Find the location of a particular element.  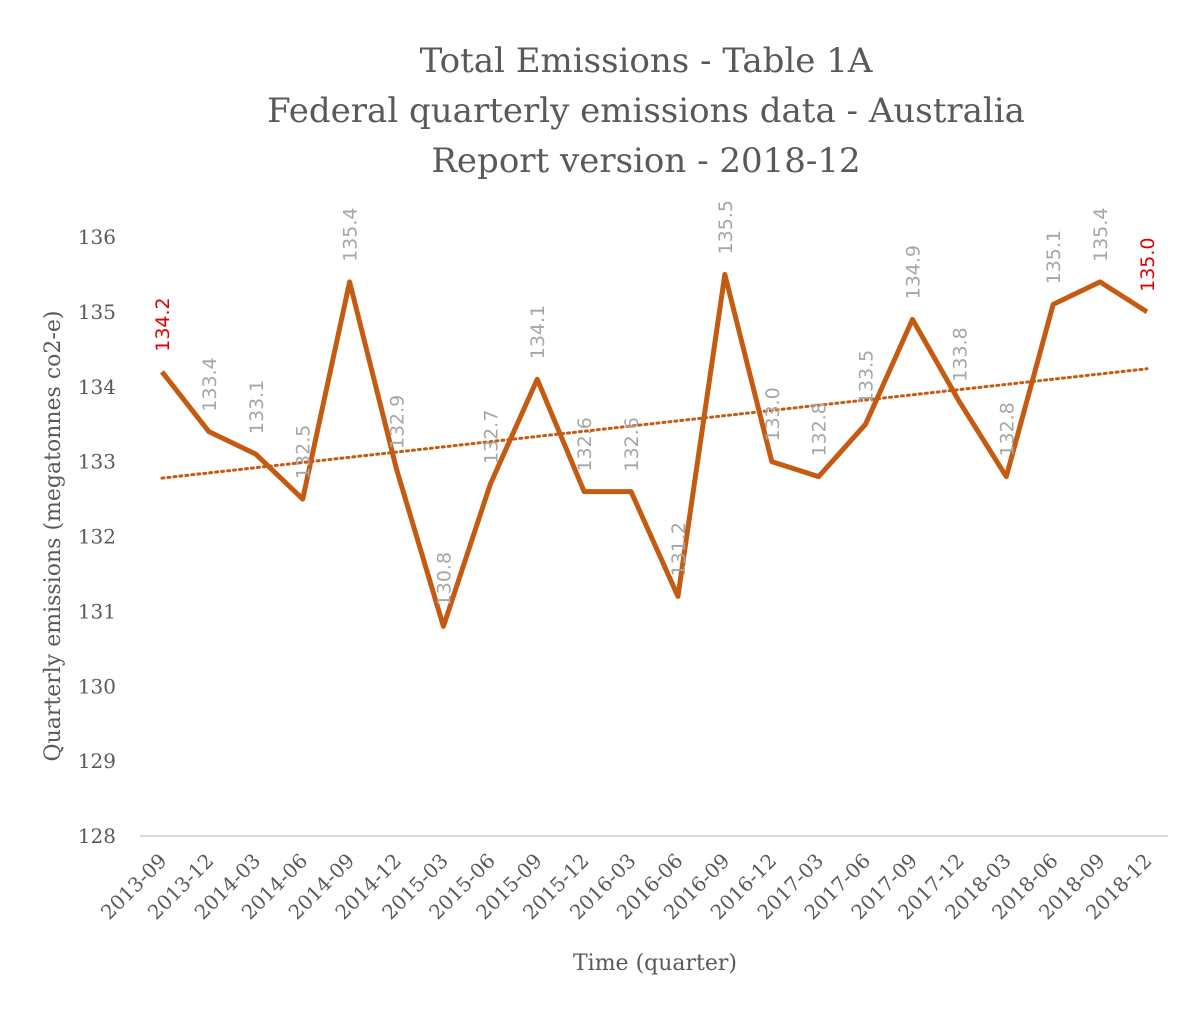

data-label: 133.4 is located at coordinates (210, 384).